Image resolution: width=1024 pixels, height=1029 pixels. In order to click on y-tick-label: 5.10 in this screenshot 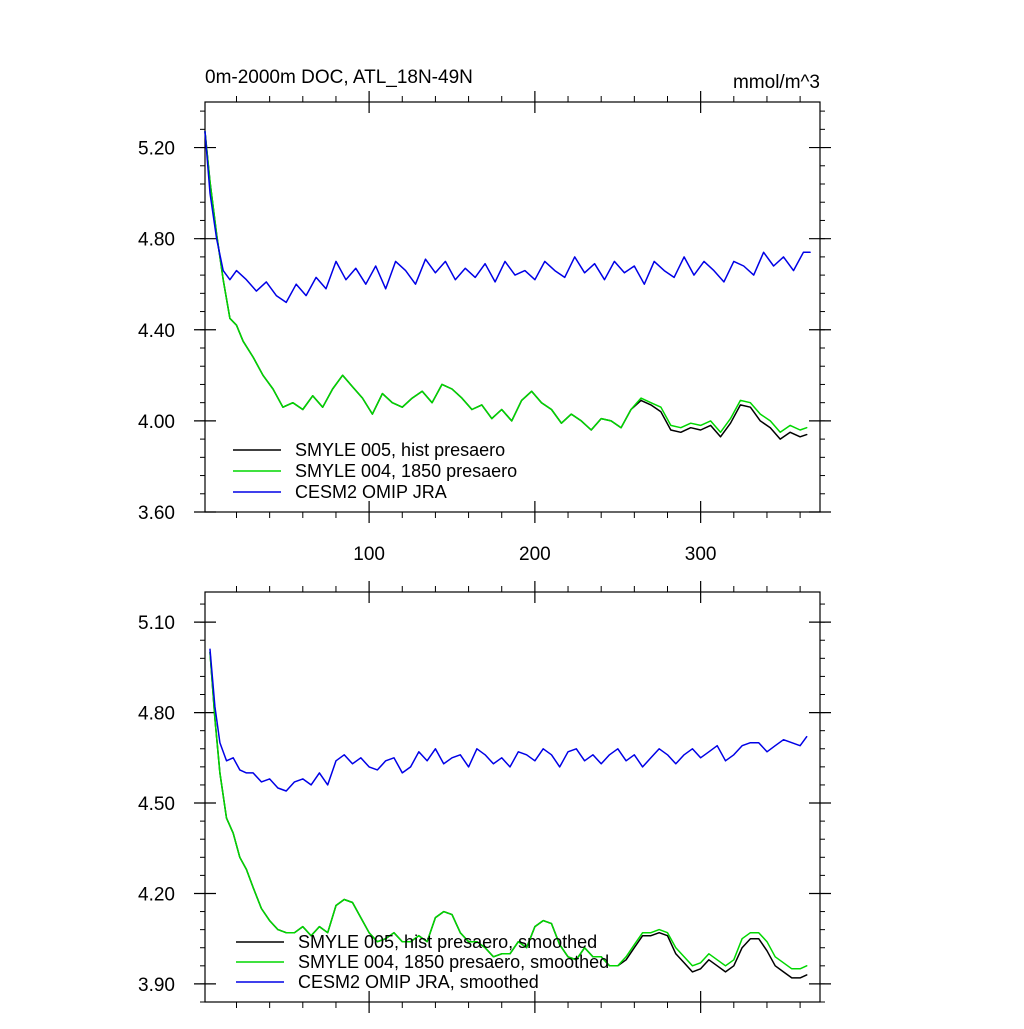, I will do `click(156, 623)`.